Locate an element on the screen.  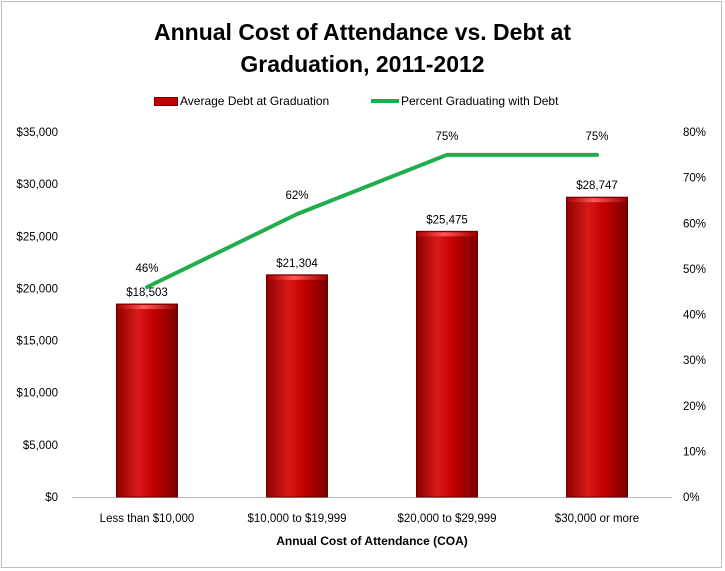
x-category-label: $10,000 to $19,999 is located at coordinates (296, 519).